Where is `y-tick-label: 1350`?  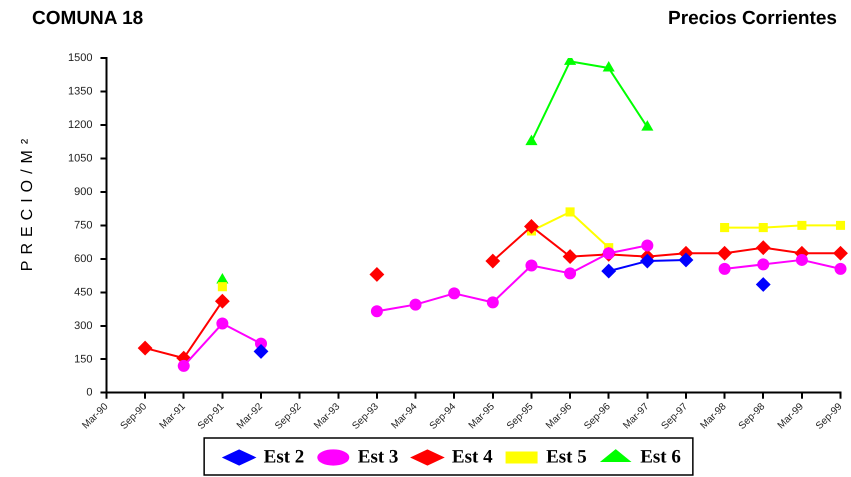 y-tick-label: 1350 is located at coordinates (80, 92).